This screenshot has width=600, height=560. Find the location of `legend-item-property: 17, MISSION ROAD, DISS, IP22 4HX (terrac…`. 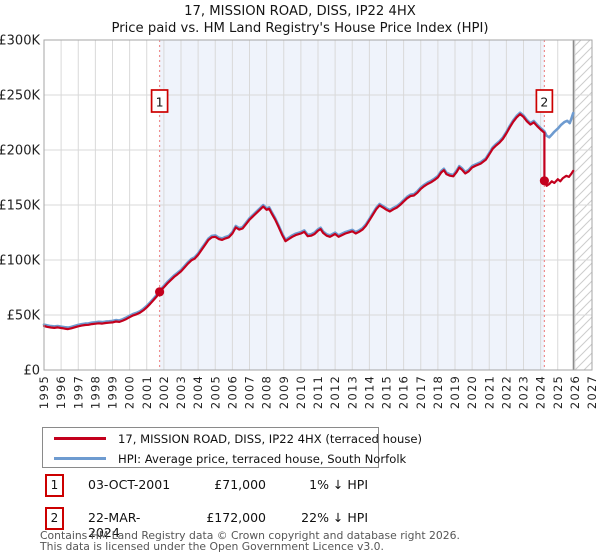

legend-item-property: 17, MISSION ROAD, DISS, IP22 4HX (terrac… is located at coordinates (232, 438).